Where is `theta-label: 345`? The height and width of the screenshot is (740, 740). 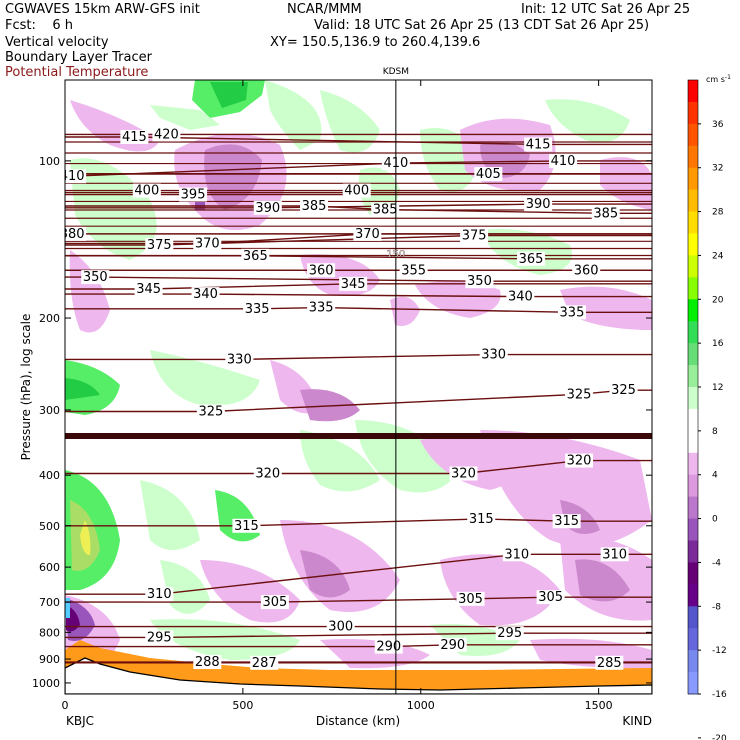
theta-label: 345 is located at coordinates (353, 284).